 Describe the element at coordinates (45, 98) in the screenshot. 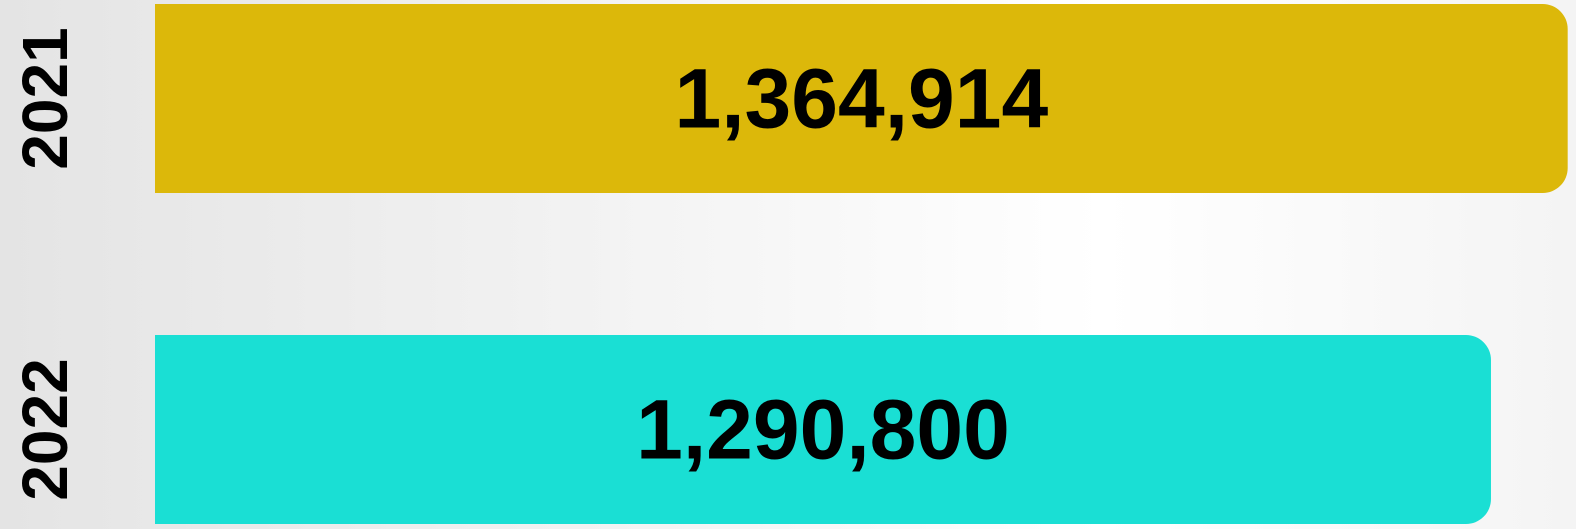

I see `category-label: 2021` at that location.